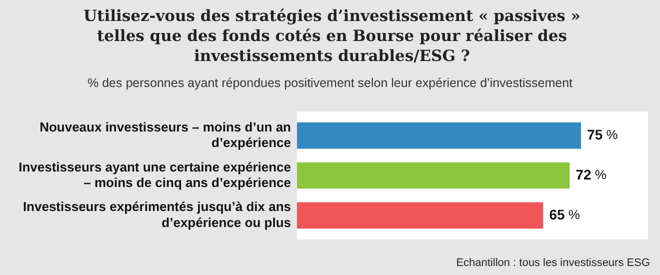 The height and width of the screenshot is (275, 660). I want to click on data-label: 65 %, so click(564, 214).